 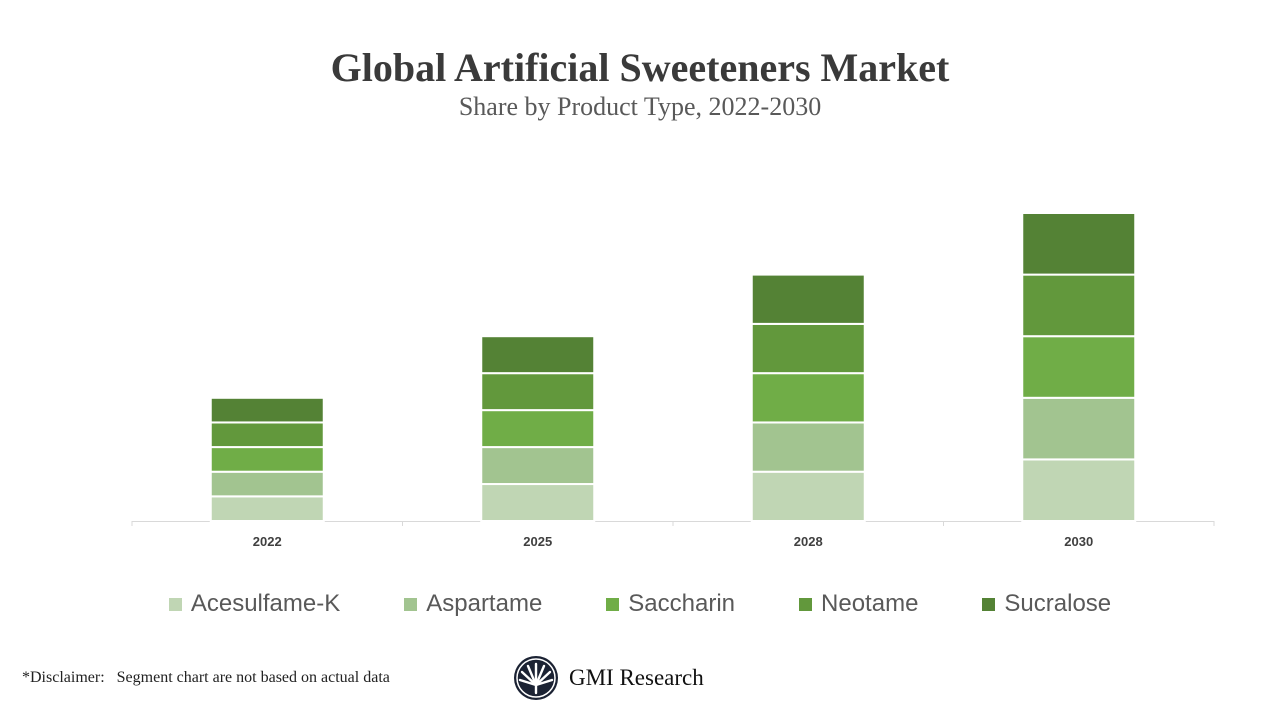 What do you see at coordinates (1079, 428) in the screenshot?
I see `bar-segment-aspartame-2030` at bounding box center [1079, 428].